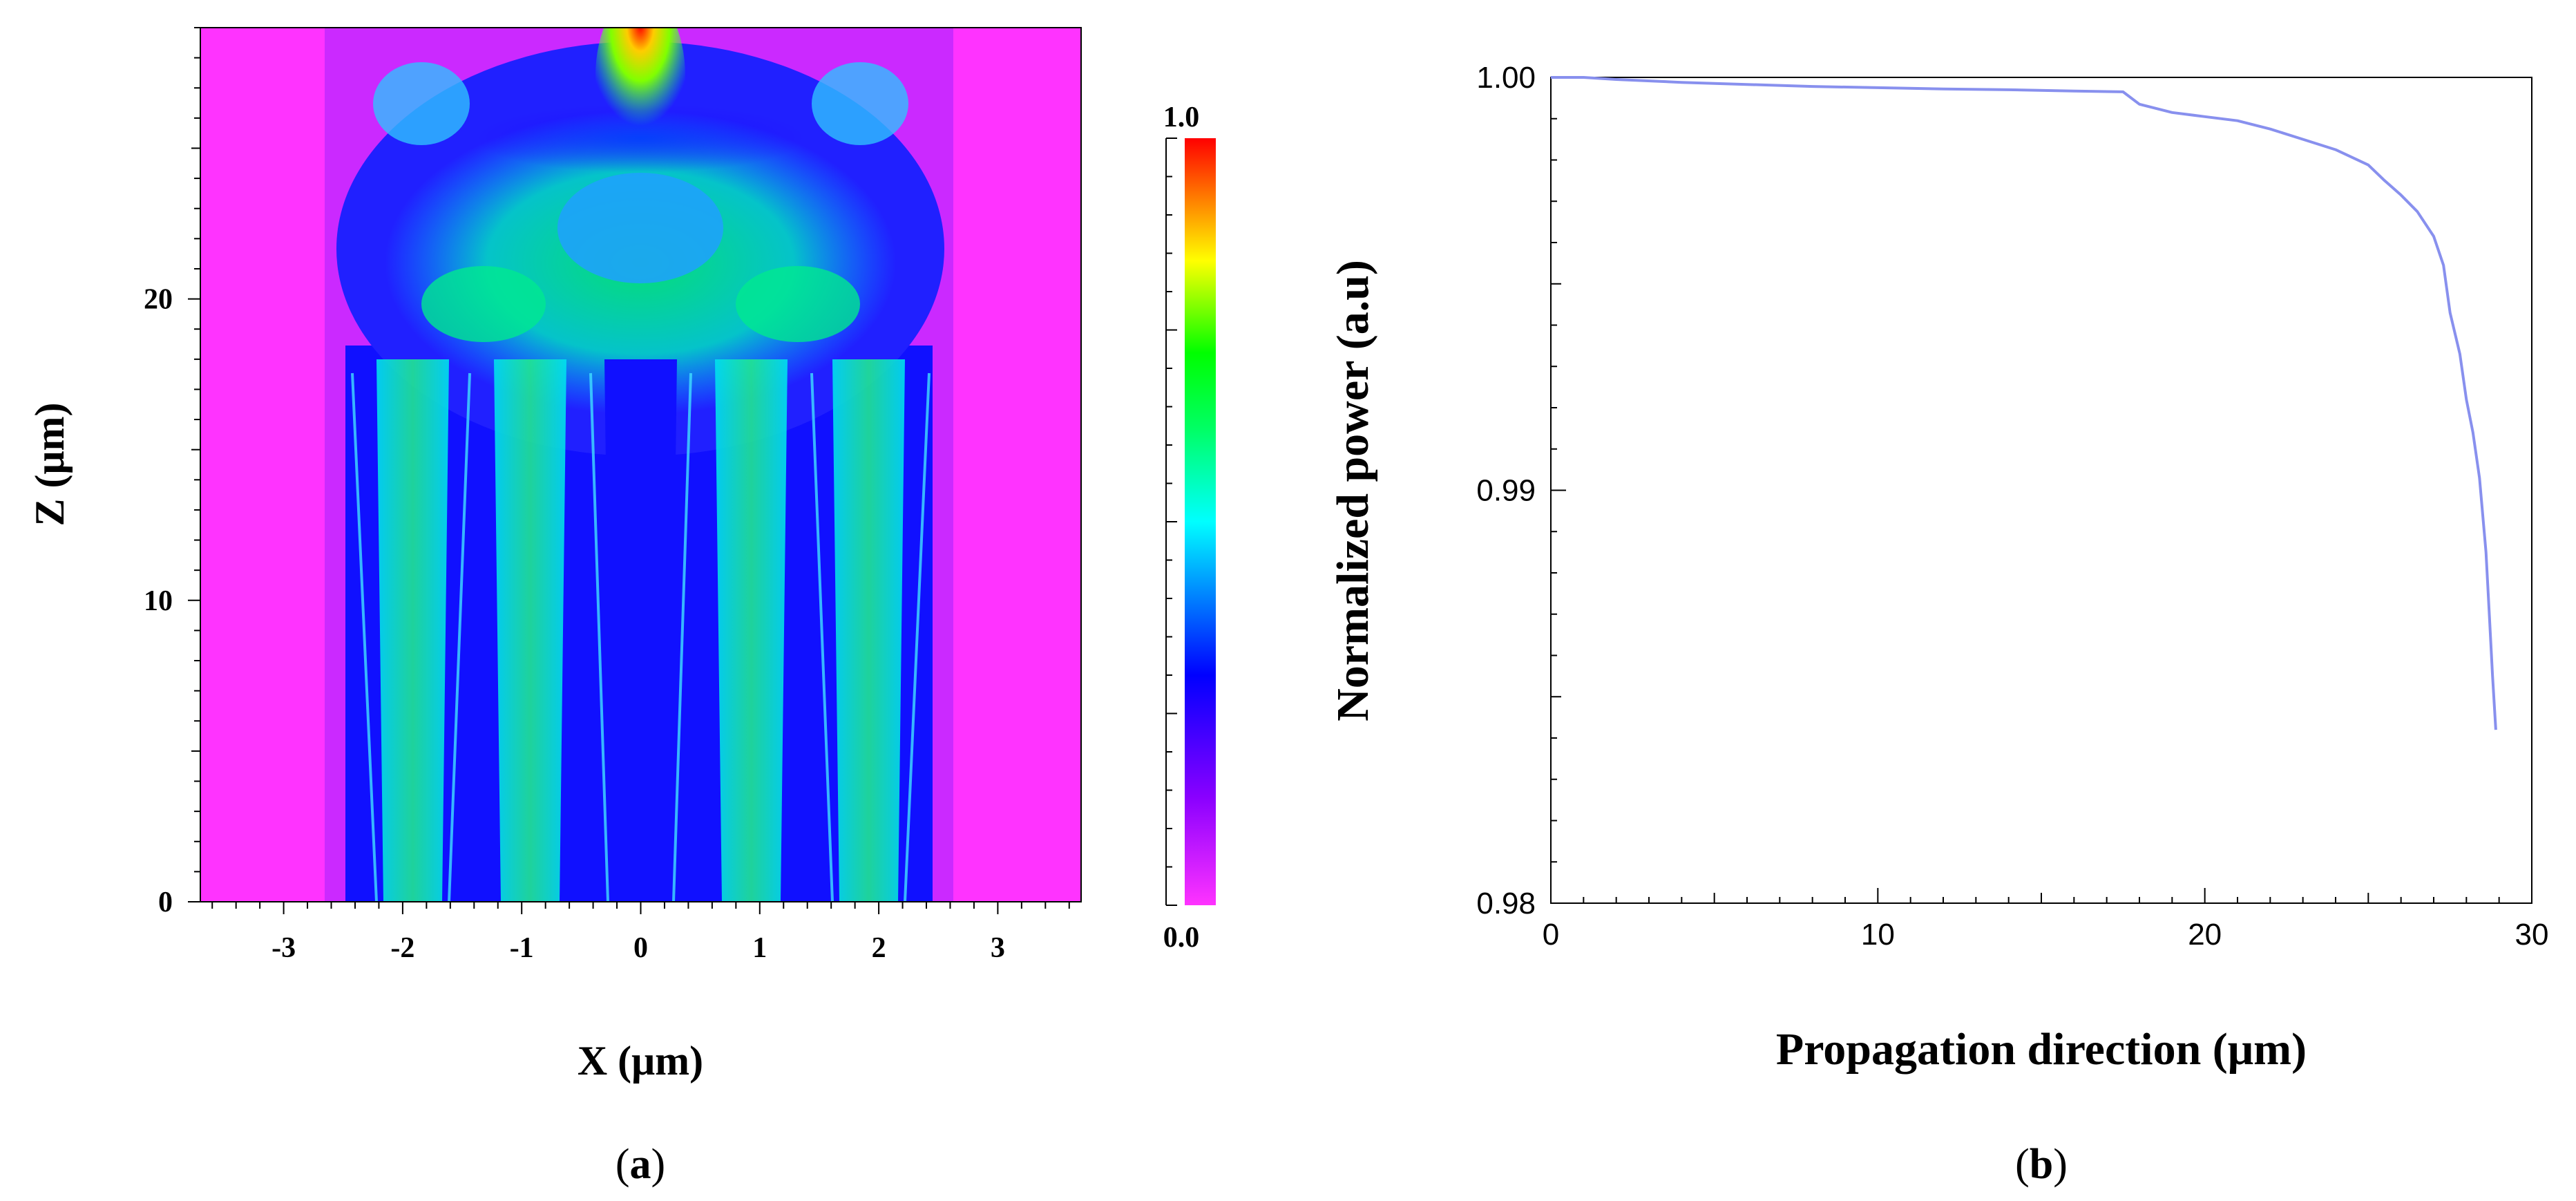  What do you see at coordinates (998, 948) in the screenshot?
I see `x-tick-label: 3` at bounding box center [998, 948].